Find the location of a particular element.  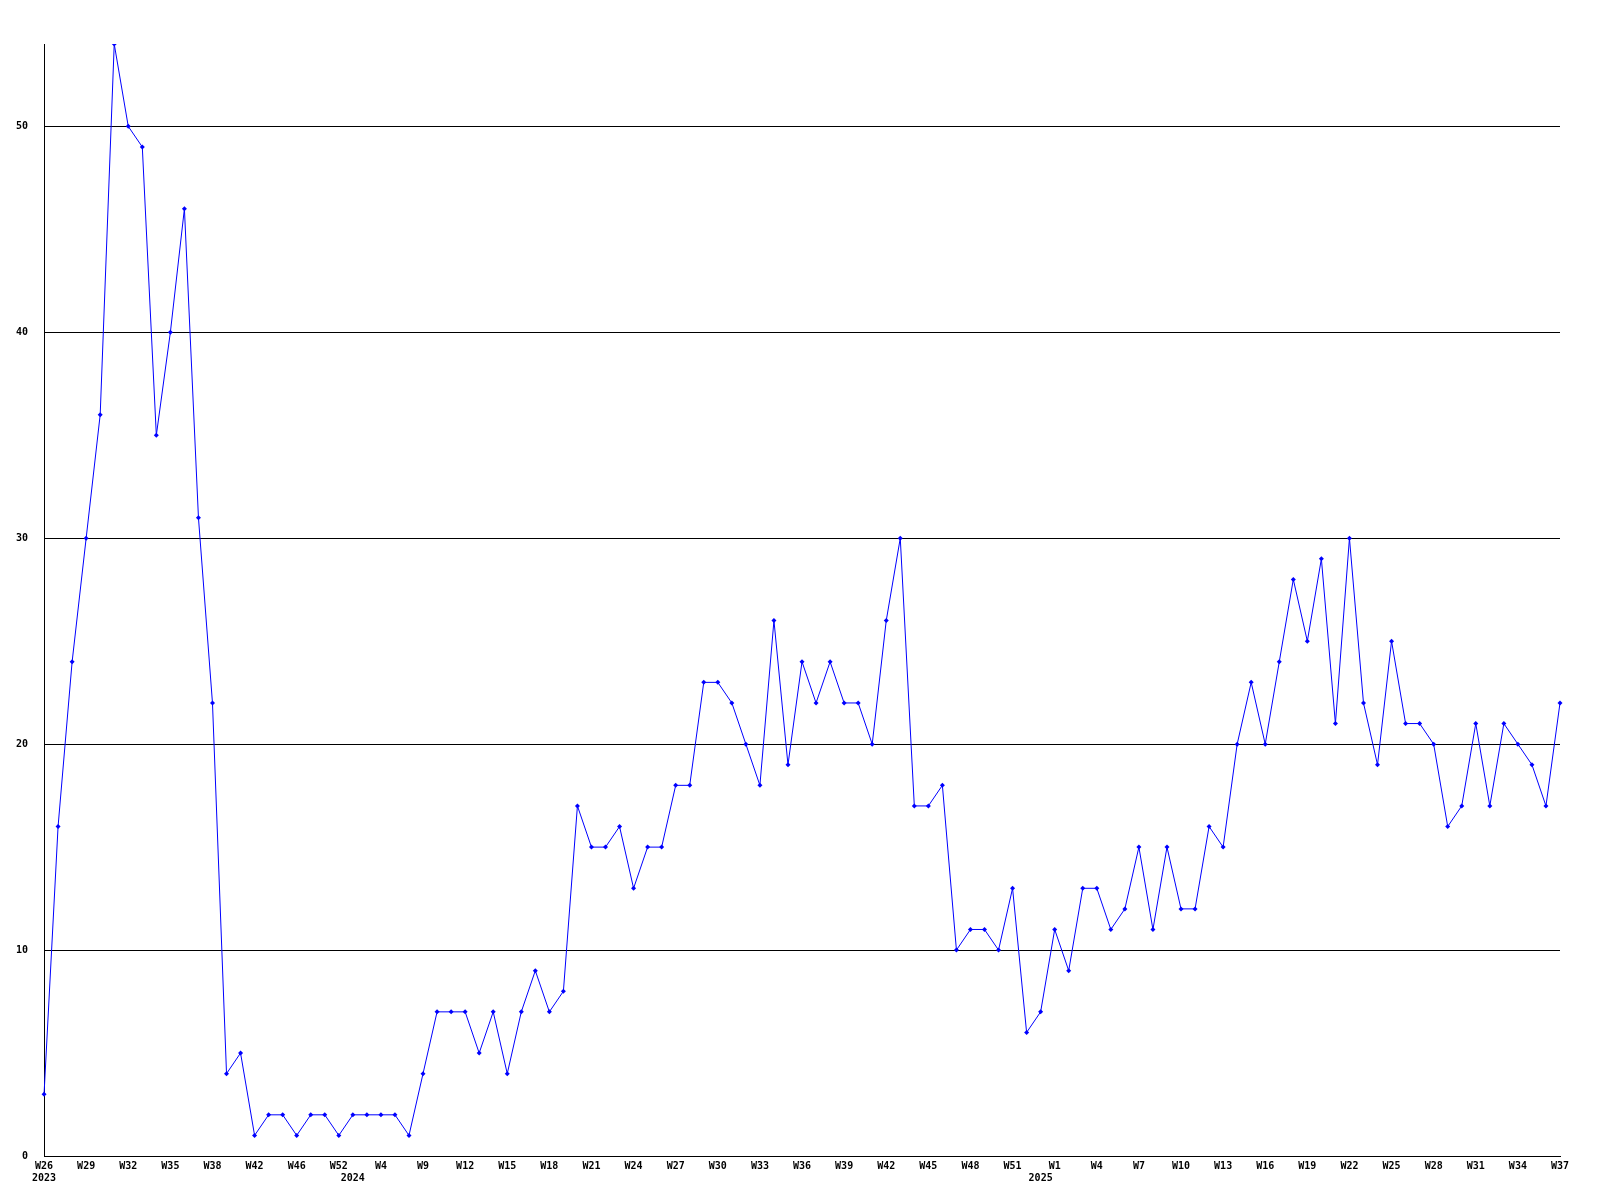

x-tick-label: W13 is located at coordinates (1223, 1165).